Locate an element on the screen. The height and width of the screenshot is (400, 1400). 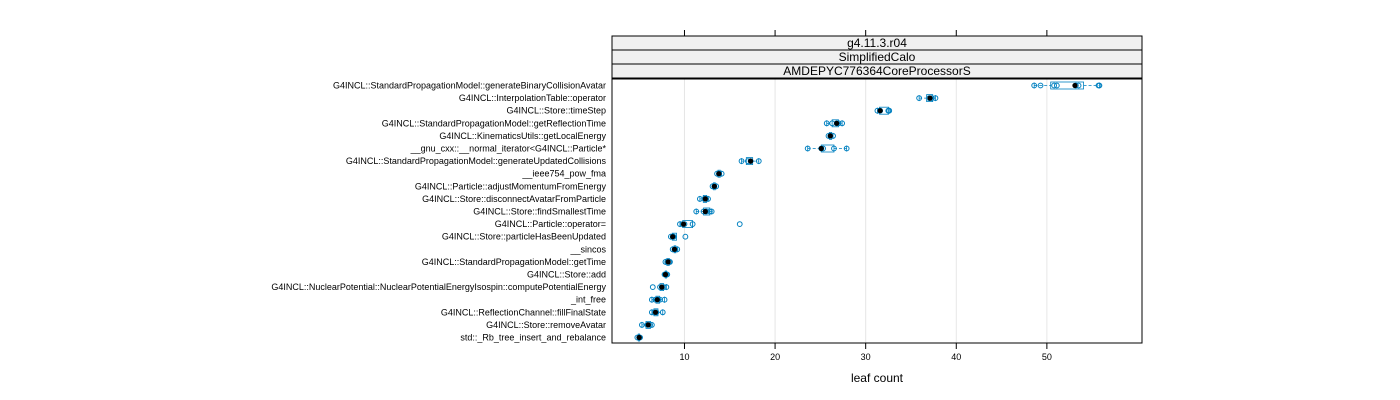
x-tick-label: 10 is located at coordinates (684, 357).